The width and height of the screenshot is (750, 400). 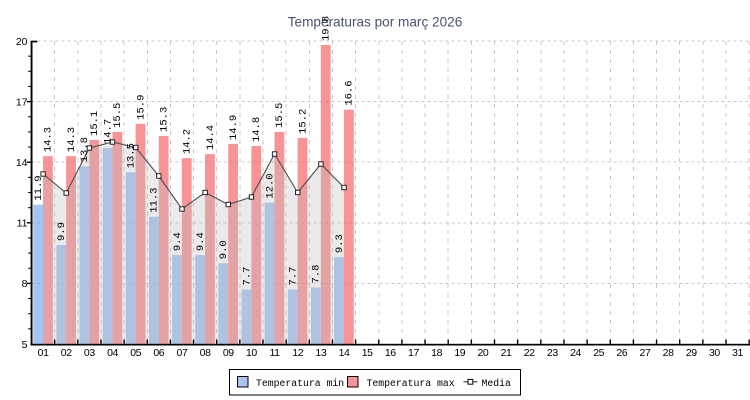 I want to click on svg-text: 31, so click(x=737, y=353).